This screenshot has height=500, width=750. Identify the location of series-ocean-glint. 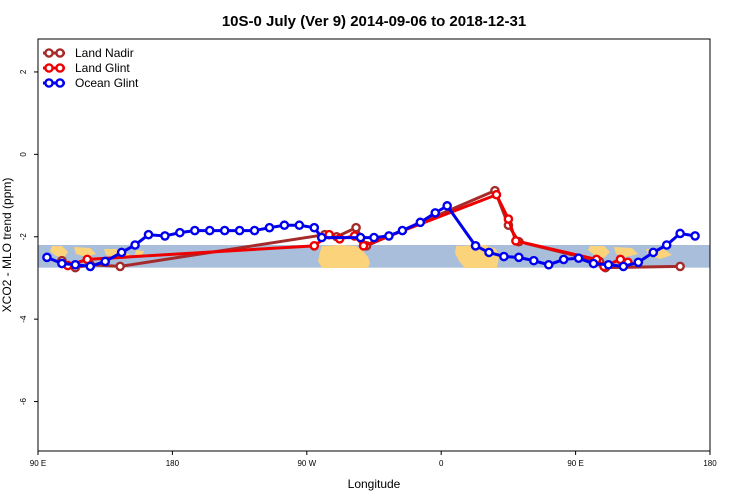
(371, 236).